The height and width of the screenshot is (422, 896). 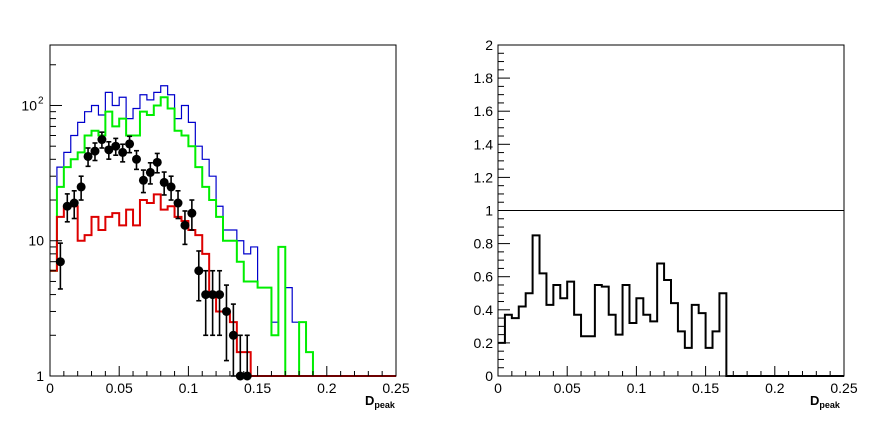 I want to click on right-ratio-line, so click(x=671, y=305).